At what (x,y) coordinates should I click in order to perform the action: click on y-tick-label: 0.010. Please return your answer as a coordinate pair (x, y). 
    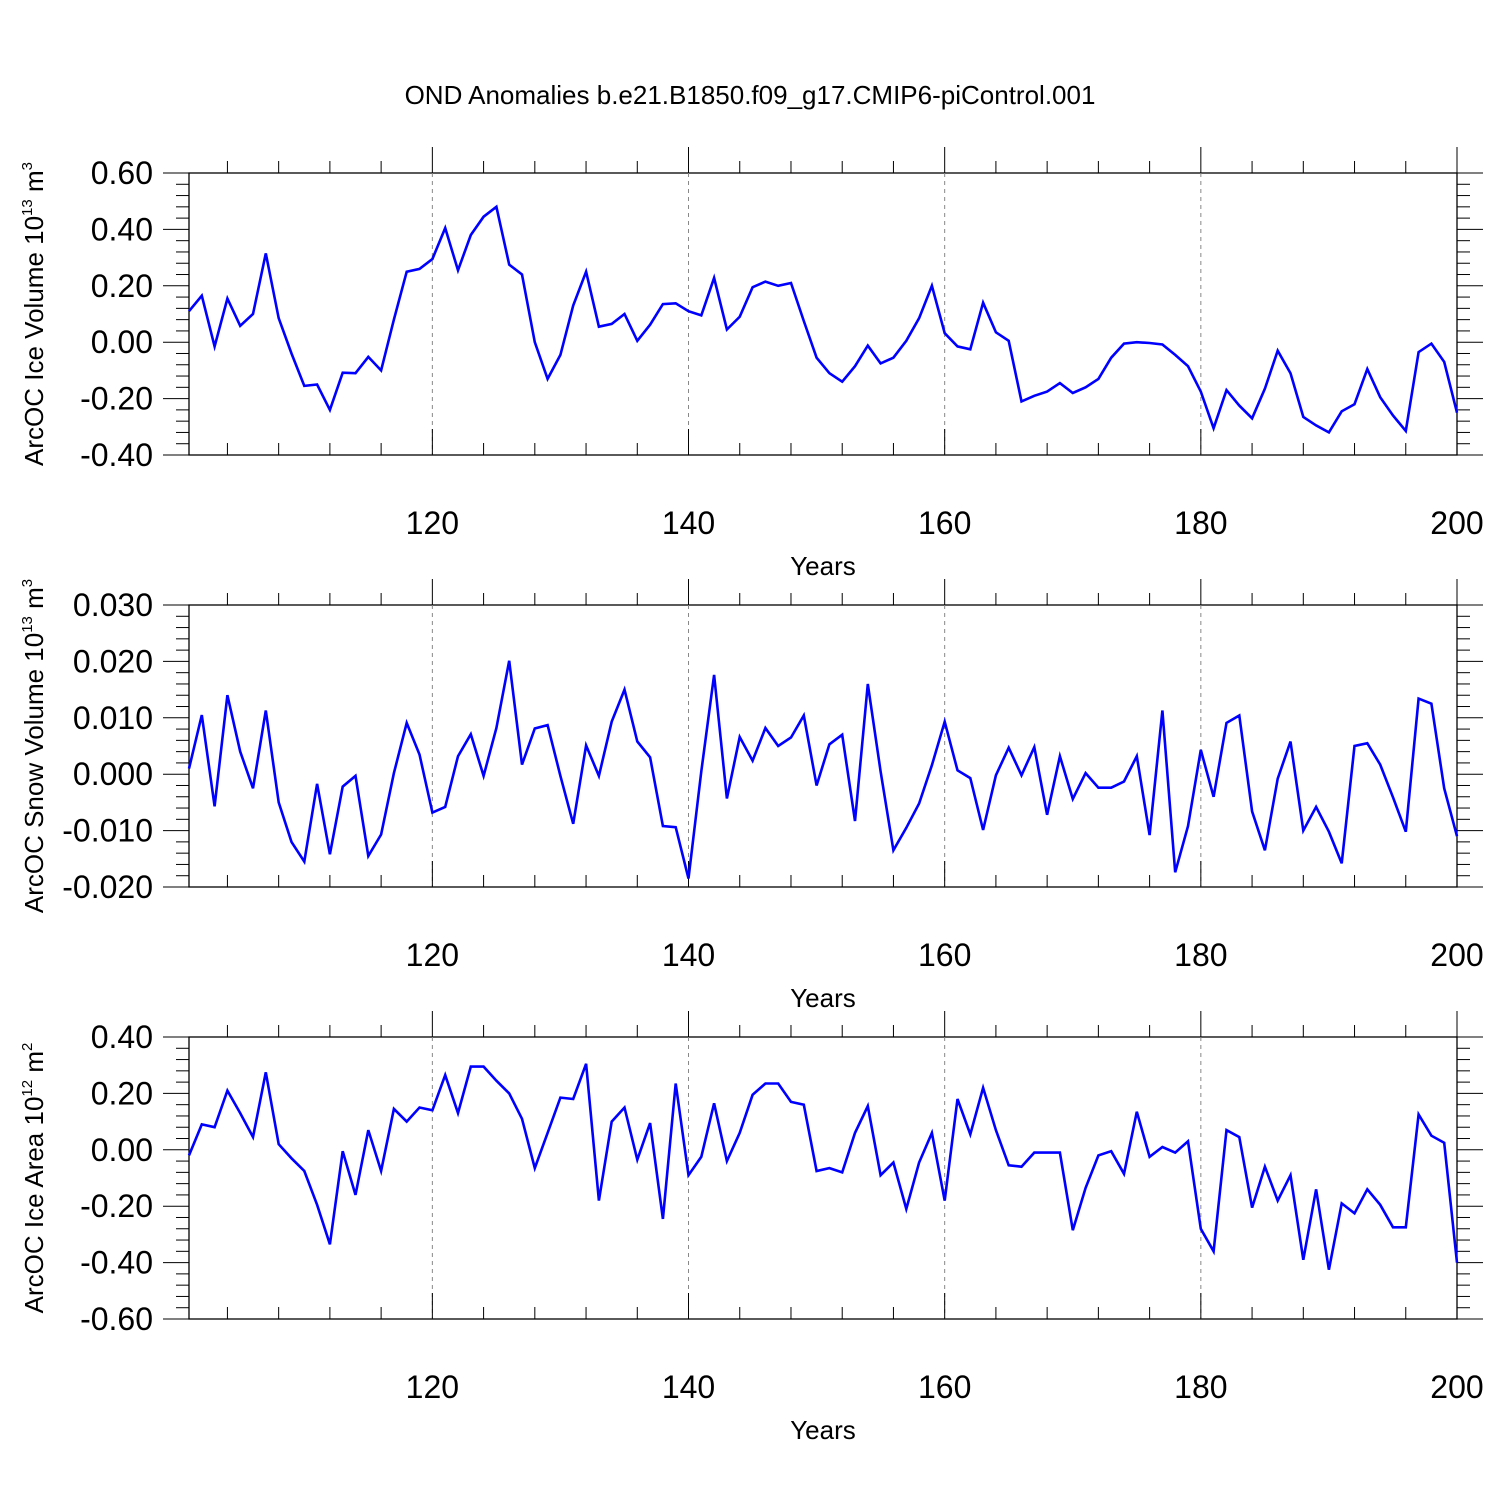
    Looking at the image, I should click on (113, 718).